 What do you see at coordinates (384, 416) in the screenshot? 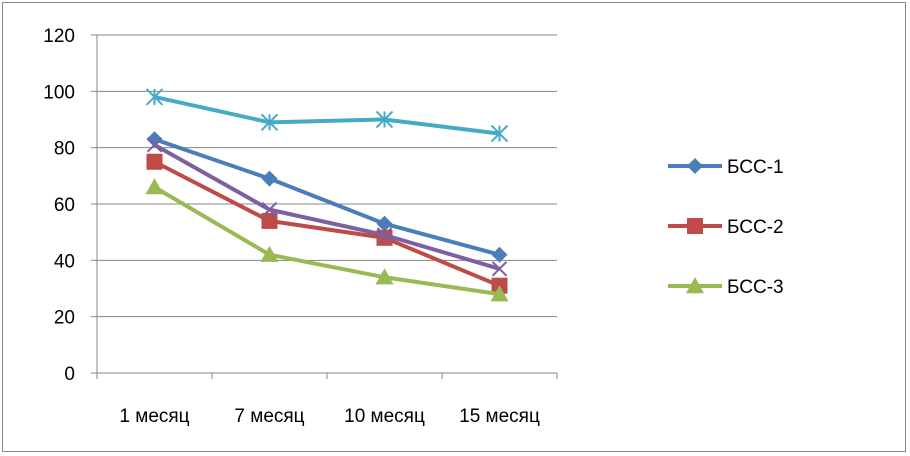
I see `x-tick-label: 10 месяц` at bounding box center [384, 416].